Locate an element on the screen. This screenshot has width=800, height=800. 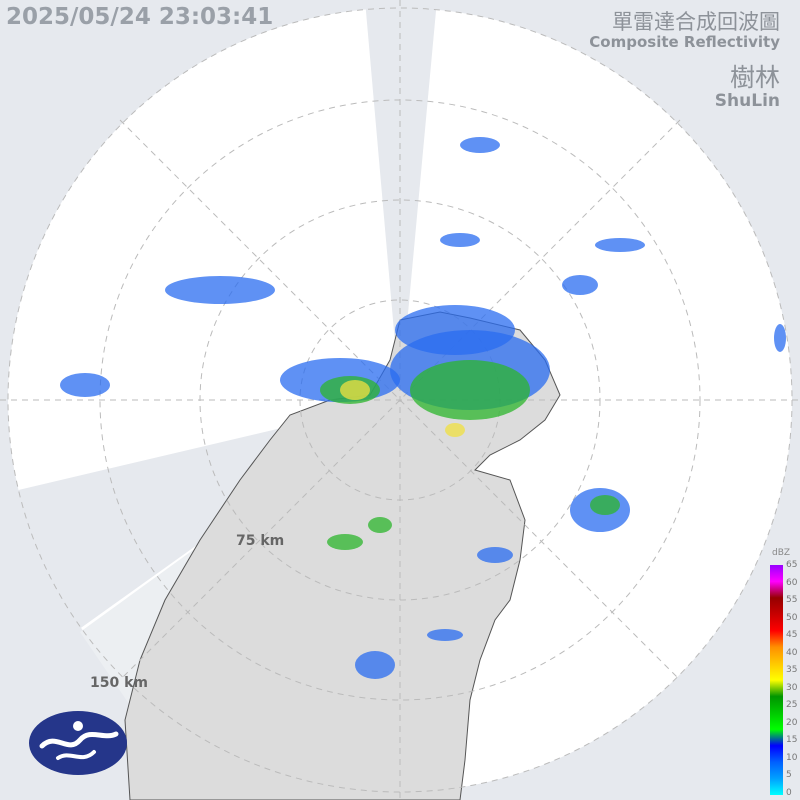
legend-tick: 25 is located at coordinates (792, 705).